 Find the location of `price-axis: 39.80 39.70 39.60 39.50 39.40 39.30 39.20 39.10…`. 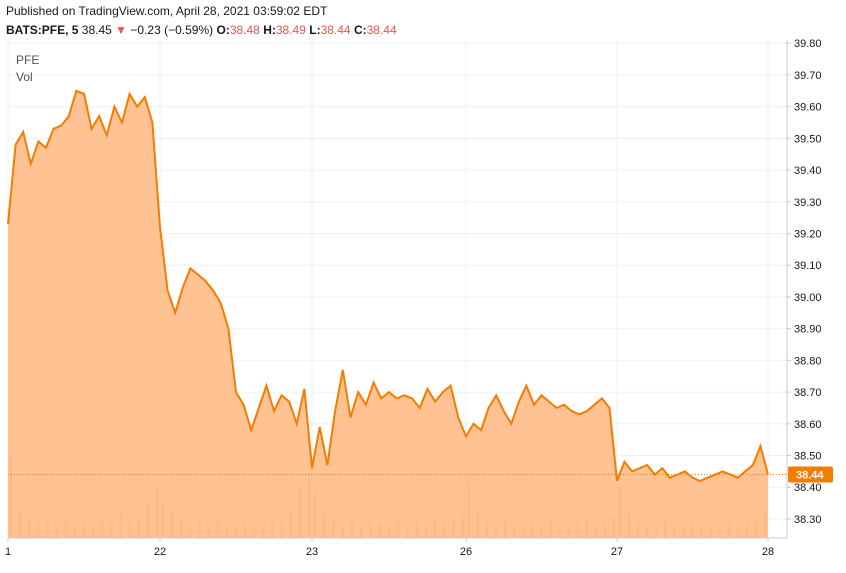

price-axis: 39.80 39.70 39.60 39.50 39.40 39.30 39.20 39.10… is located at coordinates (804, 282).